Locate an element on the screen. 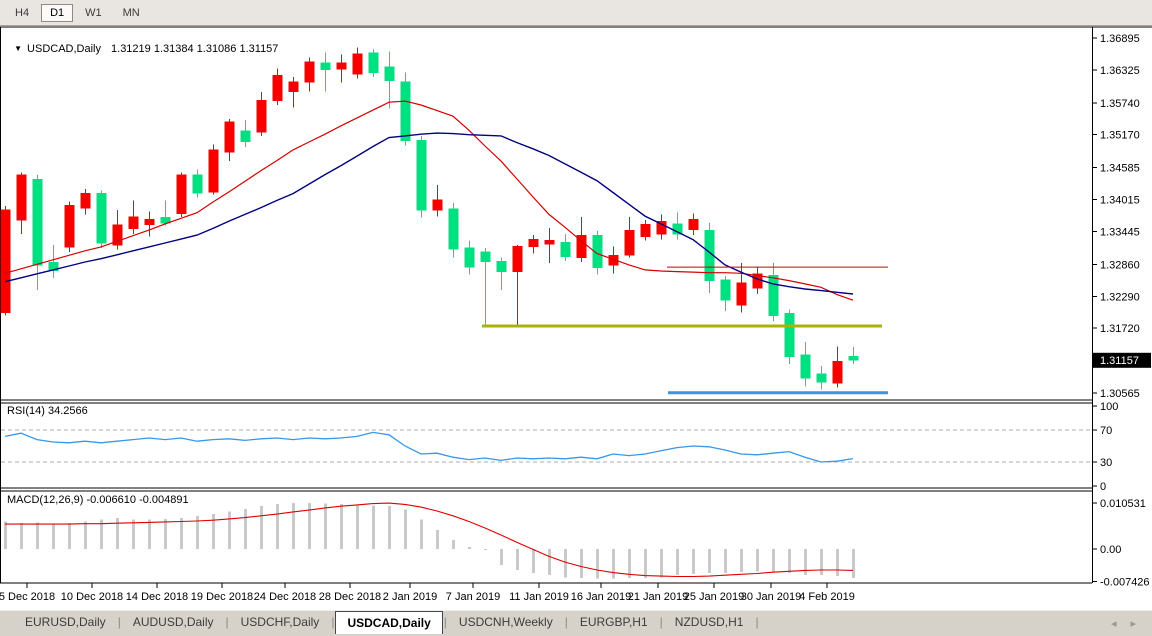 Image resolution: width=1152 pixels, height=636 pixels. tab-eurusd-daily: EURUSD,Daily is located at coordinates (65, 622).